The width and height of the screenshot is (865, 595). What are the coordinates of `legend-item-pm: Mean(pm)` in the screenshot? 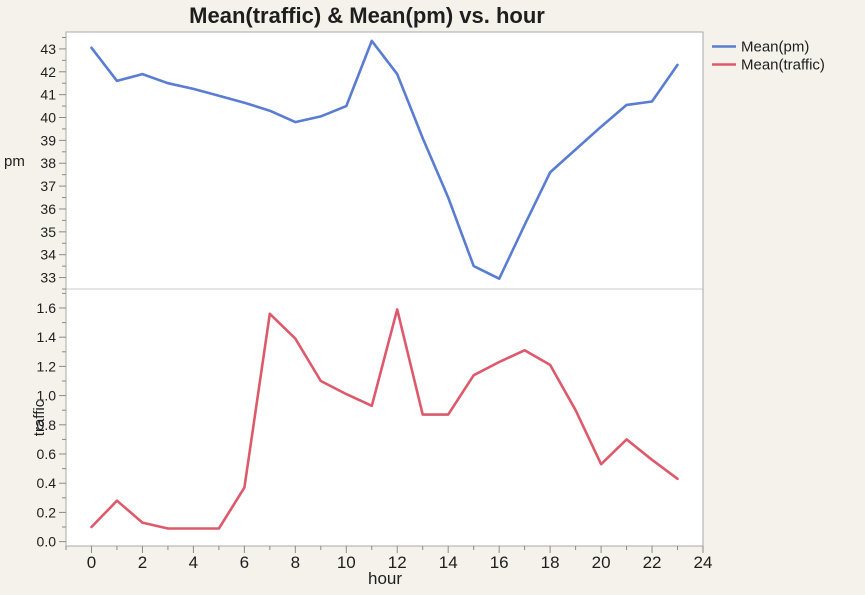 It's located at (760, 47).